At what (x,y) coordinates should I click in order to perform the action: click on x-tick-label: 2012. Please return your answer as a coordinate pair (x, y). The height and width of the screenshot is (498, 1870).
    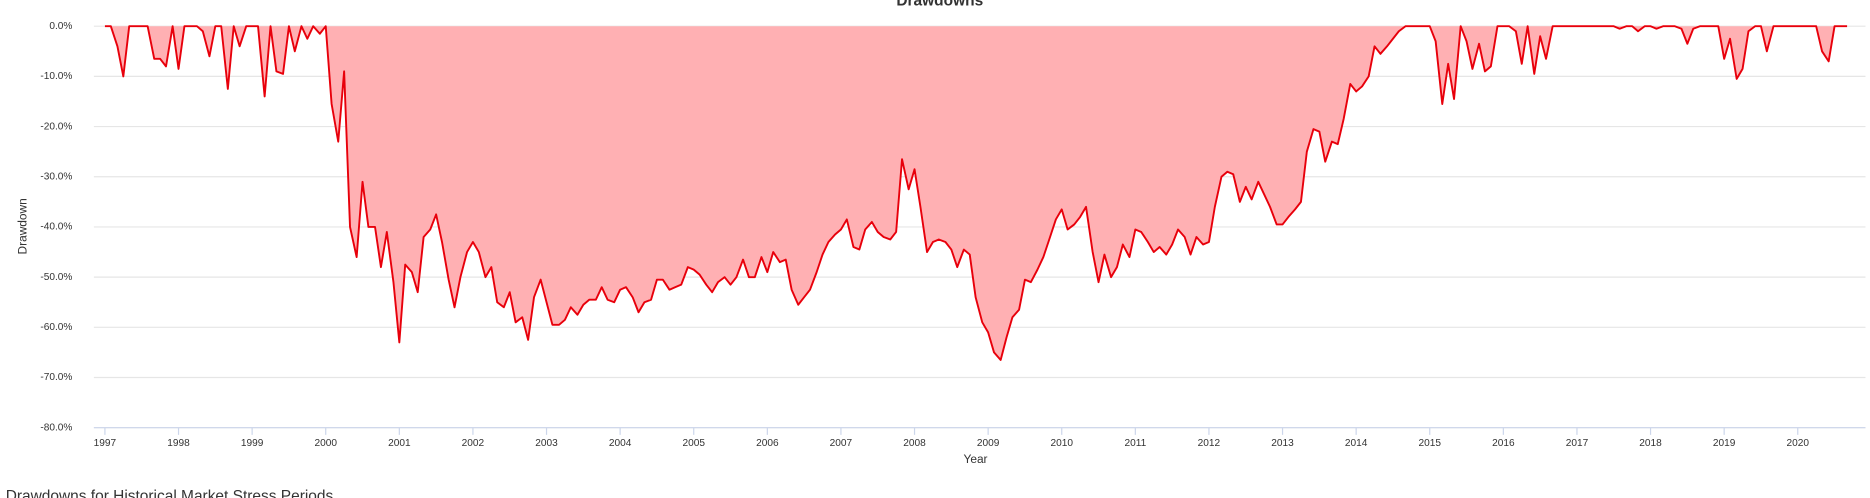
    Looking at the image, I should click on (1209, 443).